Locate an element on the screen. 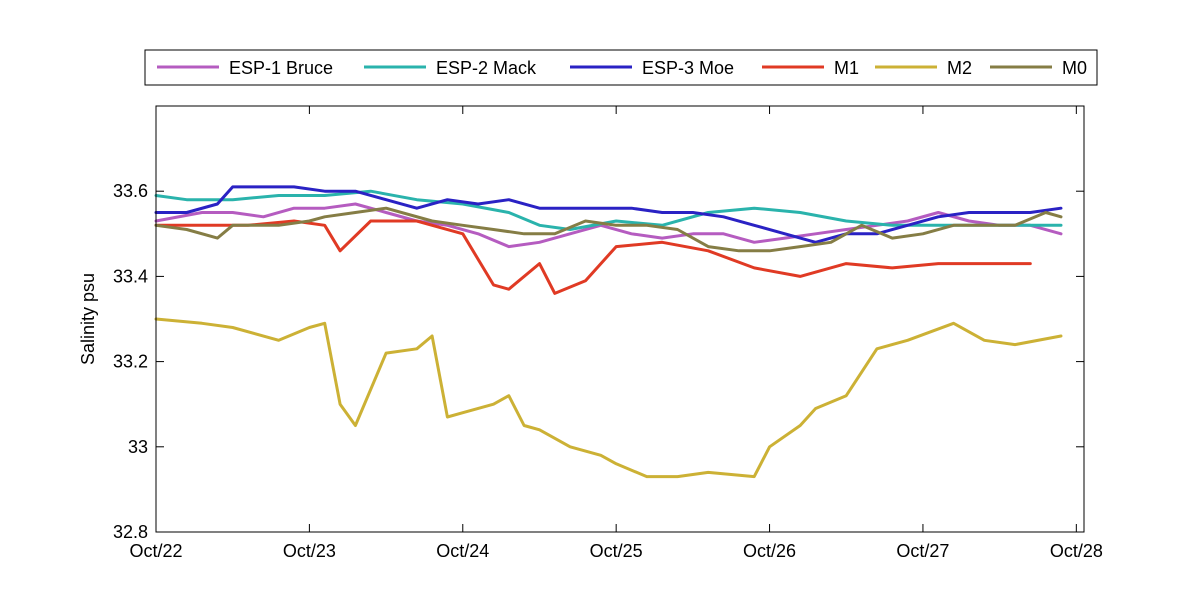  x-tick-label: Oct/27 is located at coordinates (922, 551).